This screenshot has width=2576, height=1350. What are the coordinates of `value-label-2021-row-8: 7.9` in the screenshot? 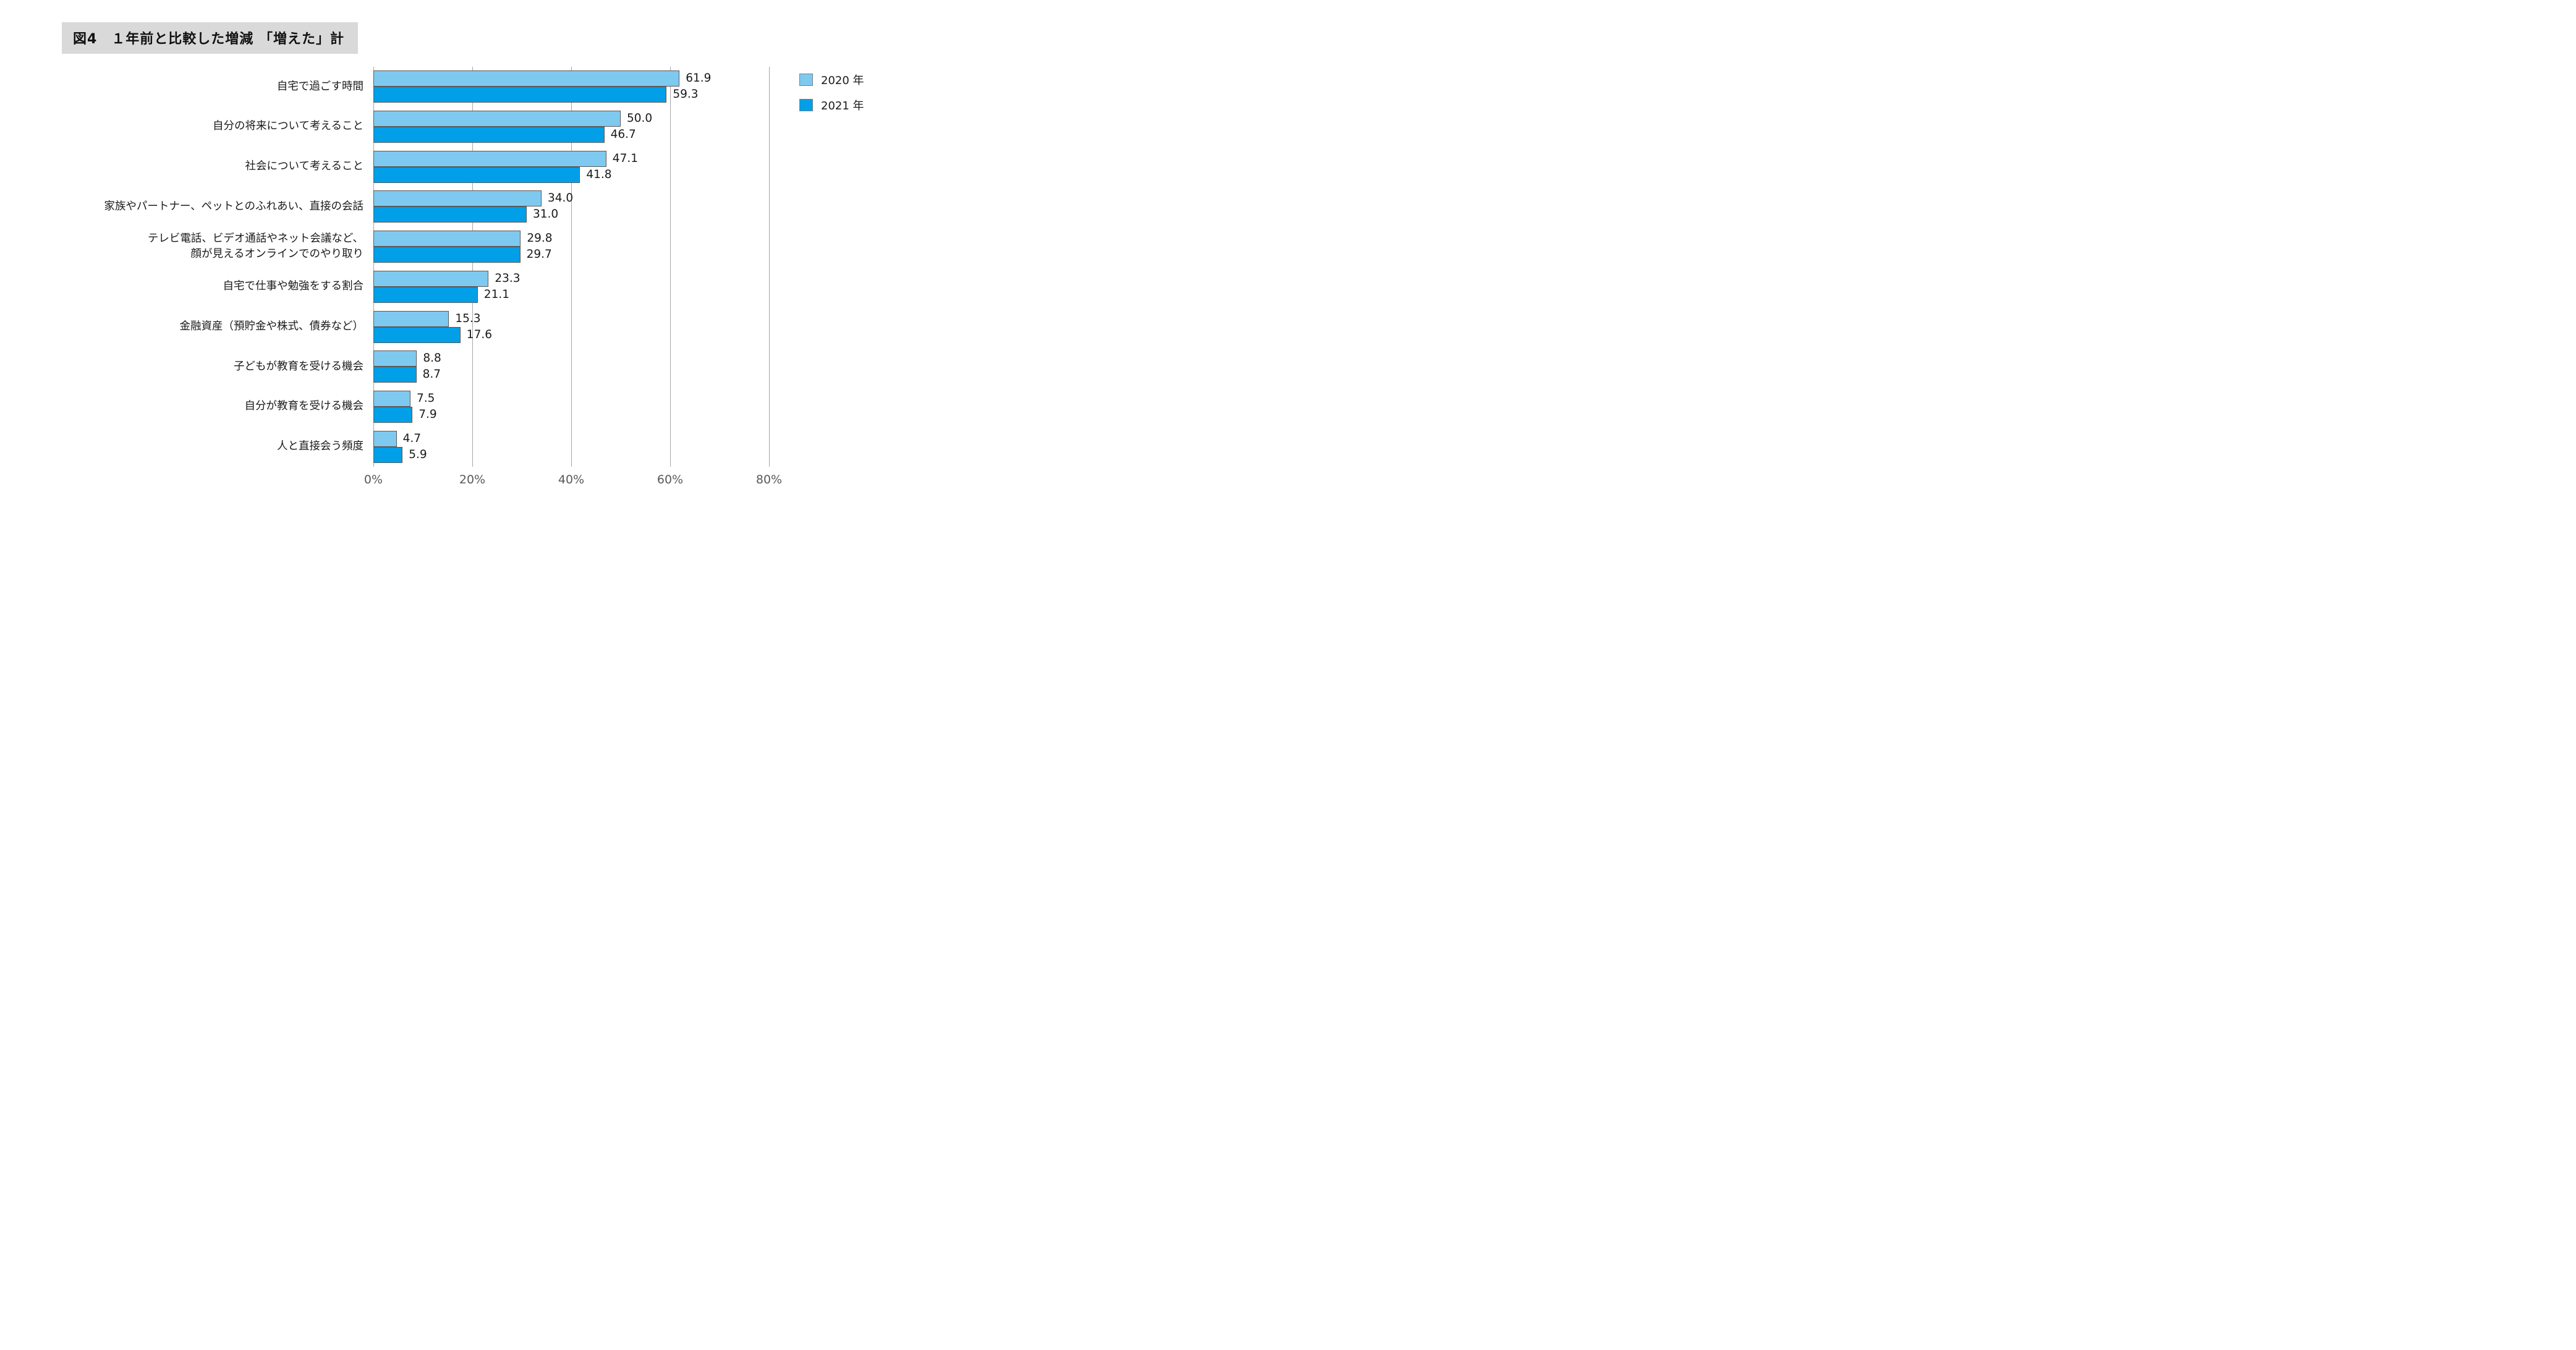 It's located at (428, 414).